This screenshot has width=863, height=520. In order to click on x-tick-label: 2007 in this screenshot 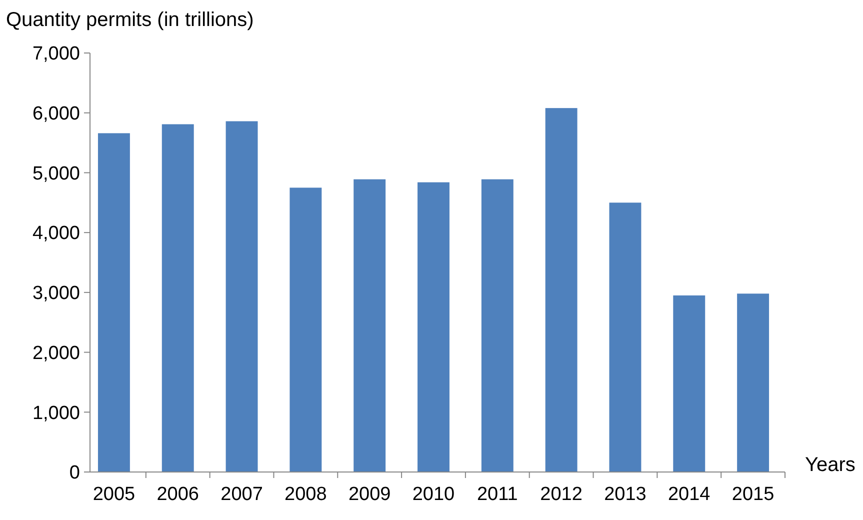, I will do `click(241, 494)`.